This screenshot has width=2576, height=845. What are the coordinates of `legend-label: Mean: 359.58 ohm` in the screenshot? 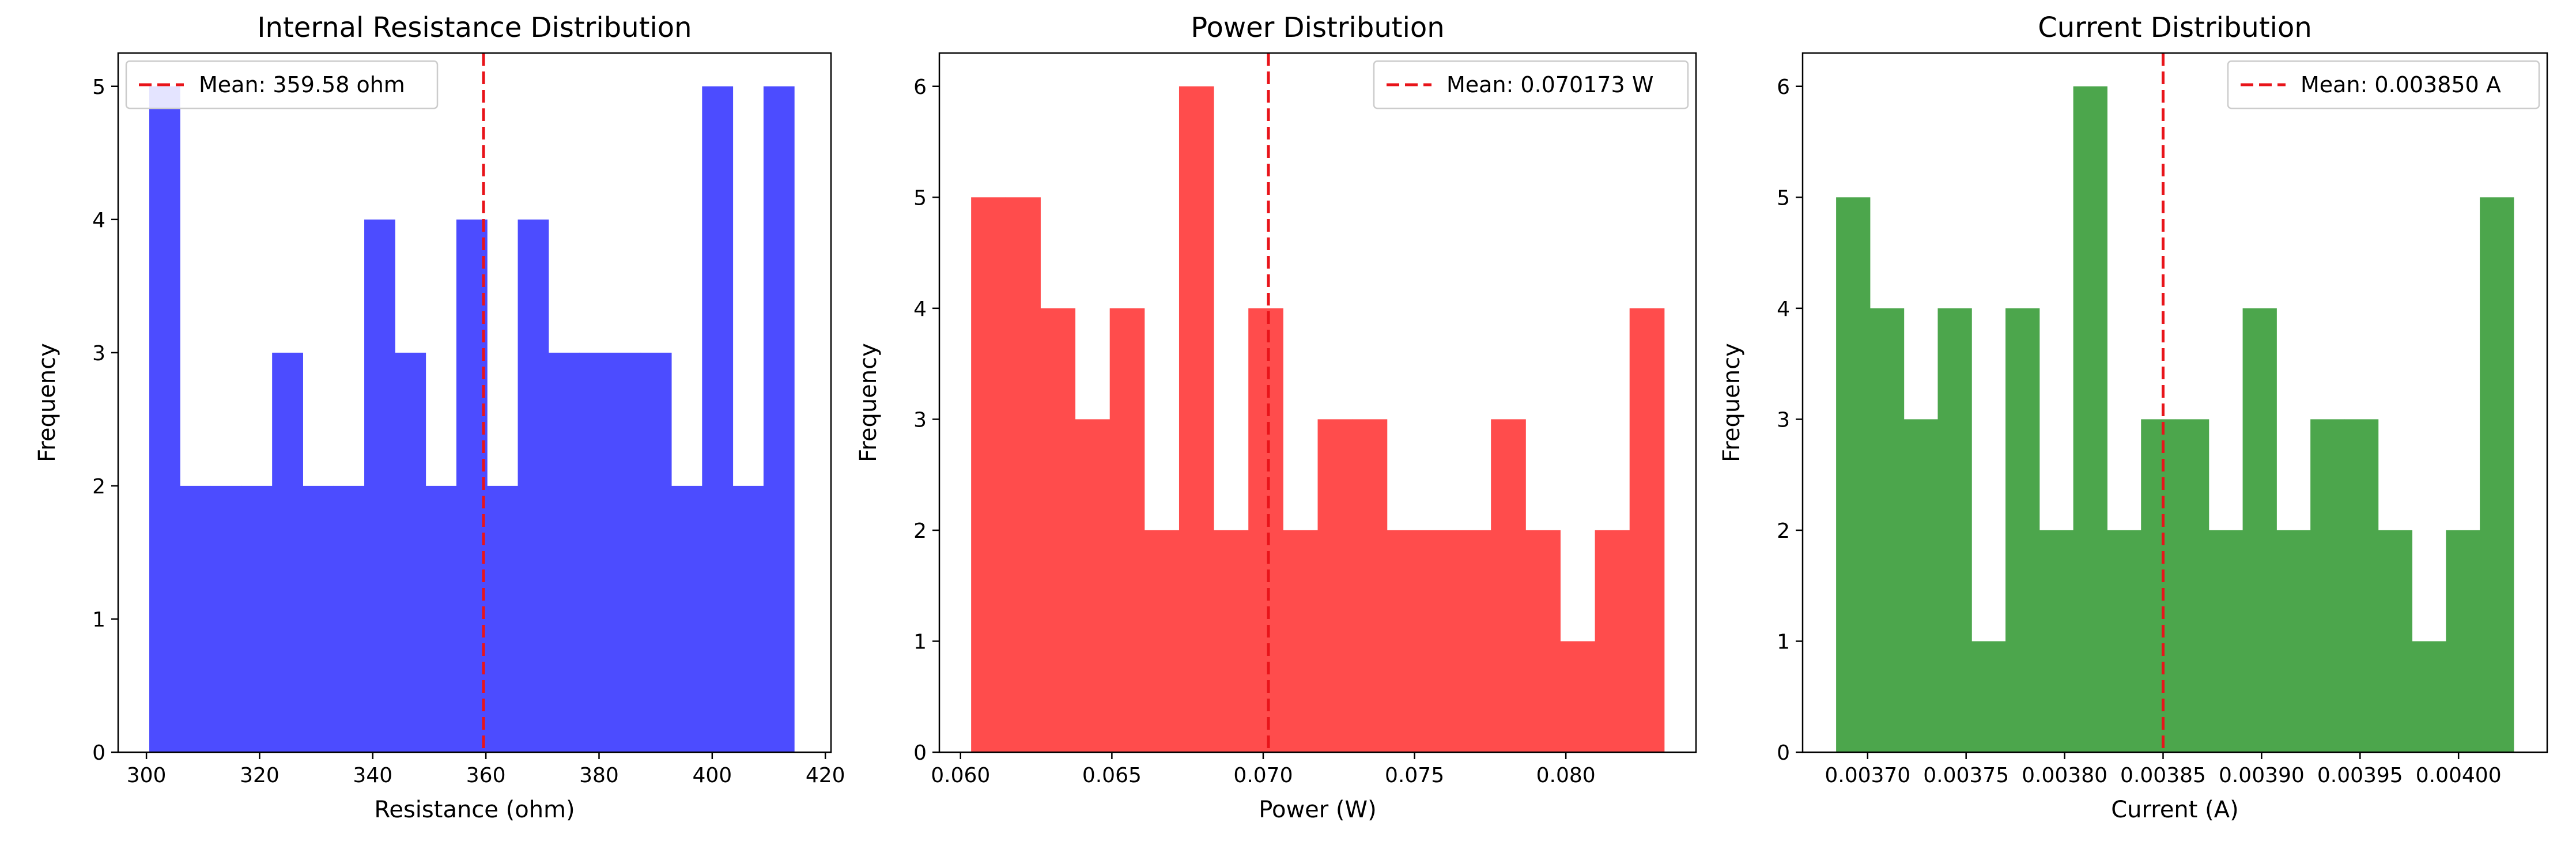 It's located at (302, 84).